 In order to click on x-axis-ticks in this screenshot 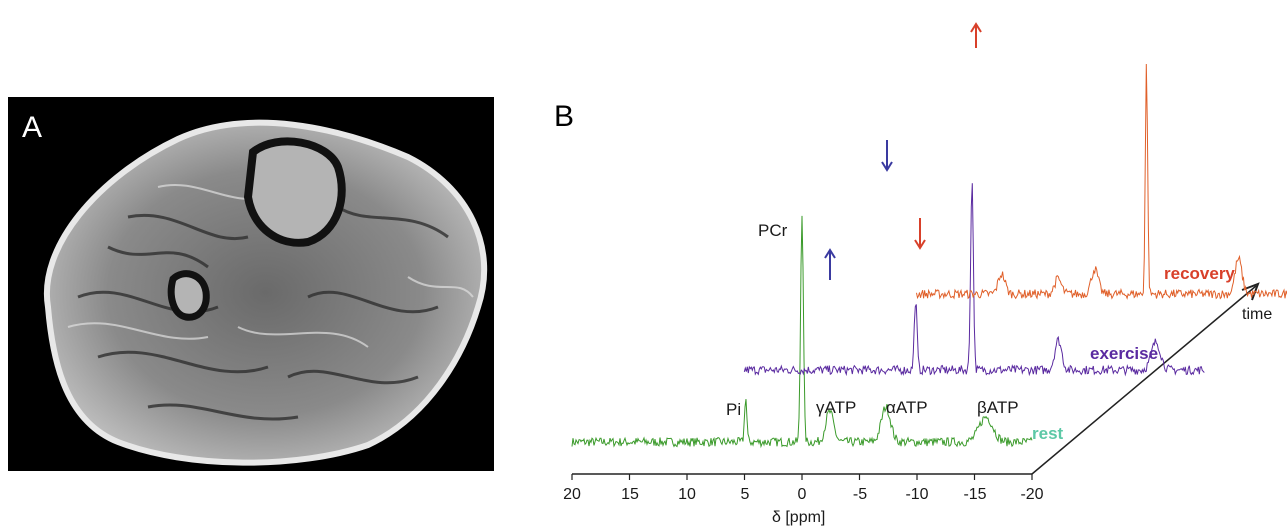, I will do `click(802, 477)`.